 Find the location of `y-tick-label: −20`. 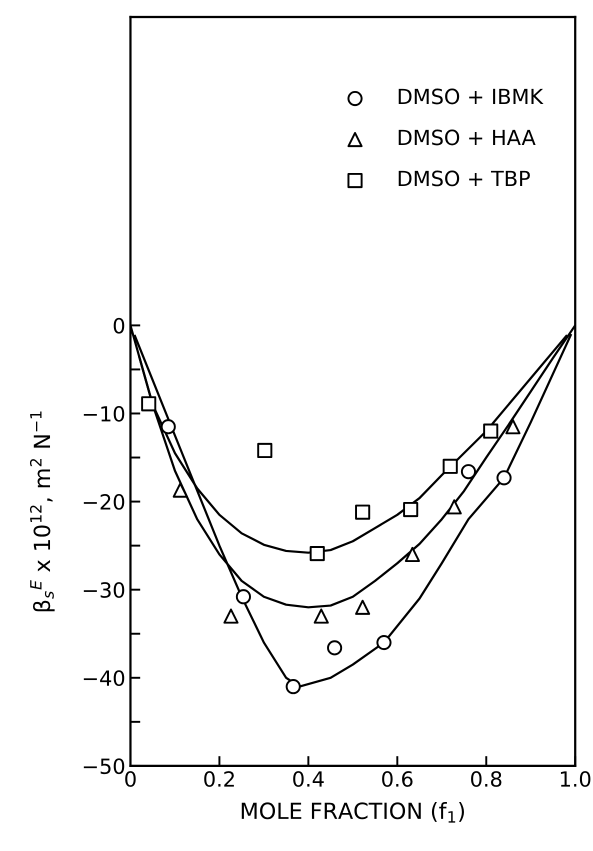

y-tick-label: −20 is located at coordinates (104, 502).